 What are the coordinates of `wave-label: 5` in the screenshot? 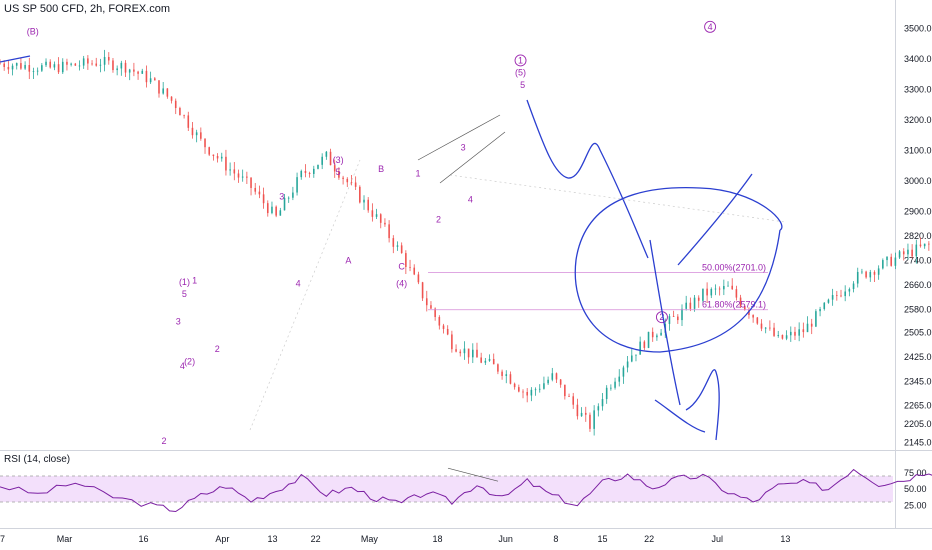 It's located at (338, 172).